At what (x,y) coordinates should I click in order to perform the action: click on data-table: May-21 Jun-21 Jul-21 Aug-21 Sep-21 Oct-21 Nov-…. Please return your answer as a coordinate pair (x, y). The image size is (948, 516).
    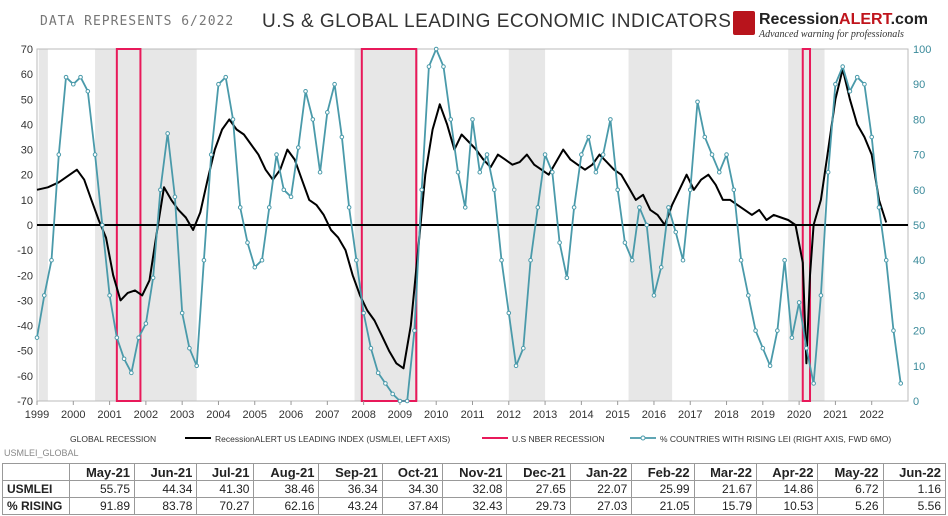
    Looking at the image, I should click on (474, 489).